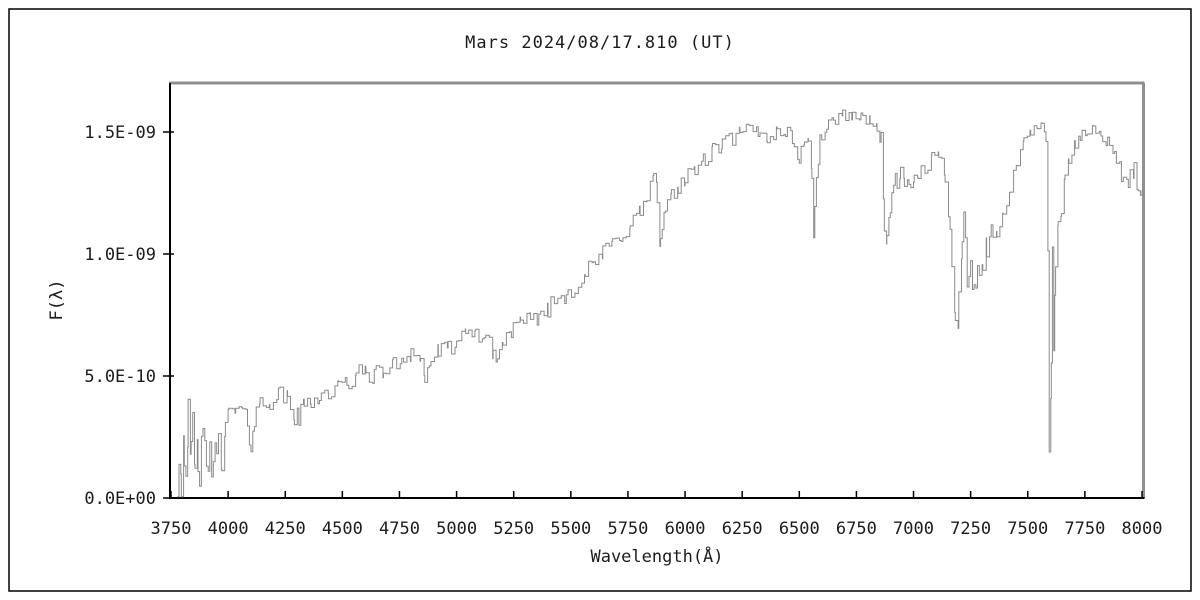 The height and width of the screenshot is (600, 1200). I want to click on x-tick-label: 4250, so click(285, 529).